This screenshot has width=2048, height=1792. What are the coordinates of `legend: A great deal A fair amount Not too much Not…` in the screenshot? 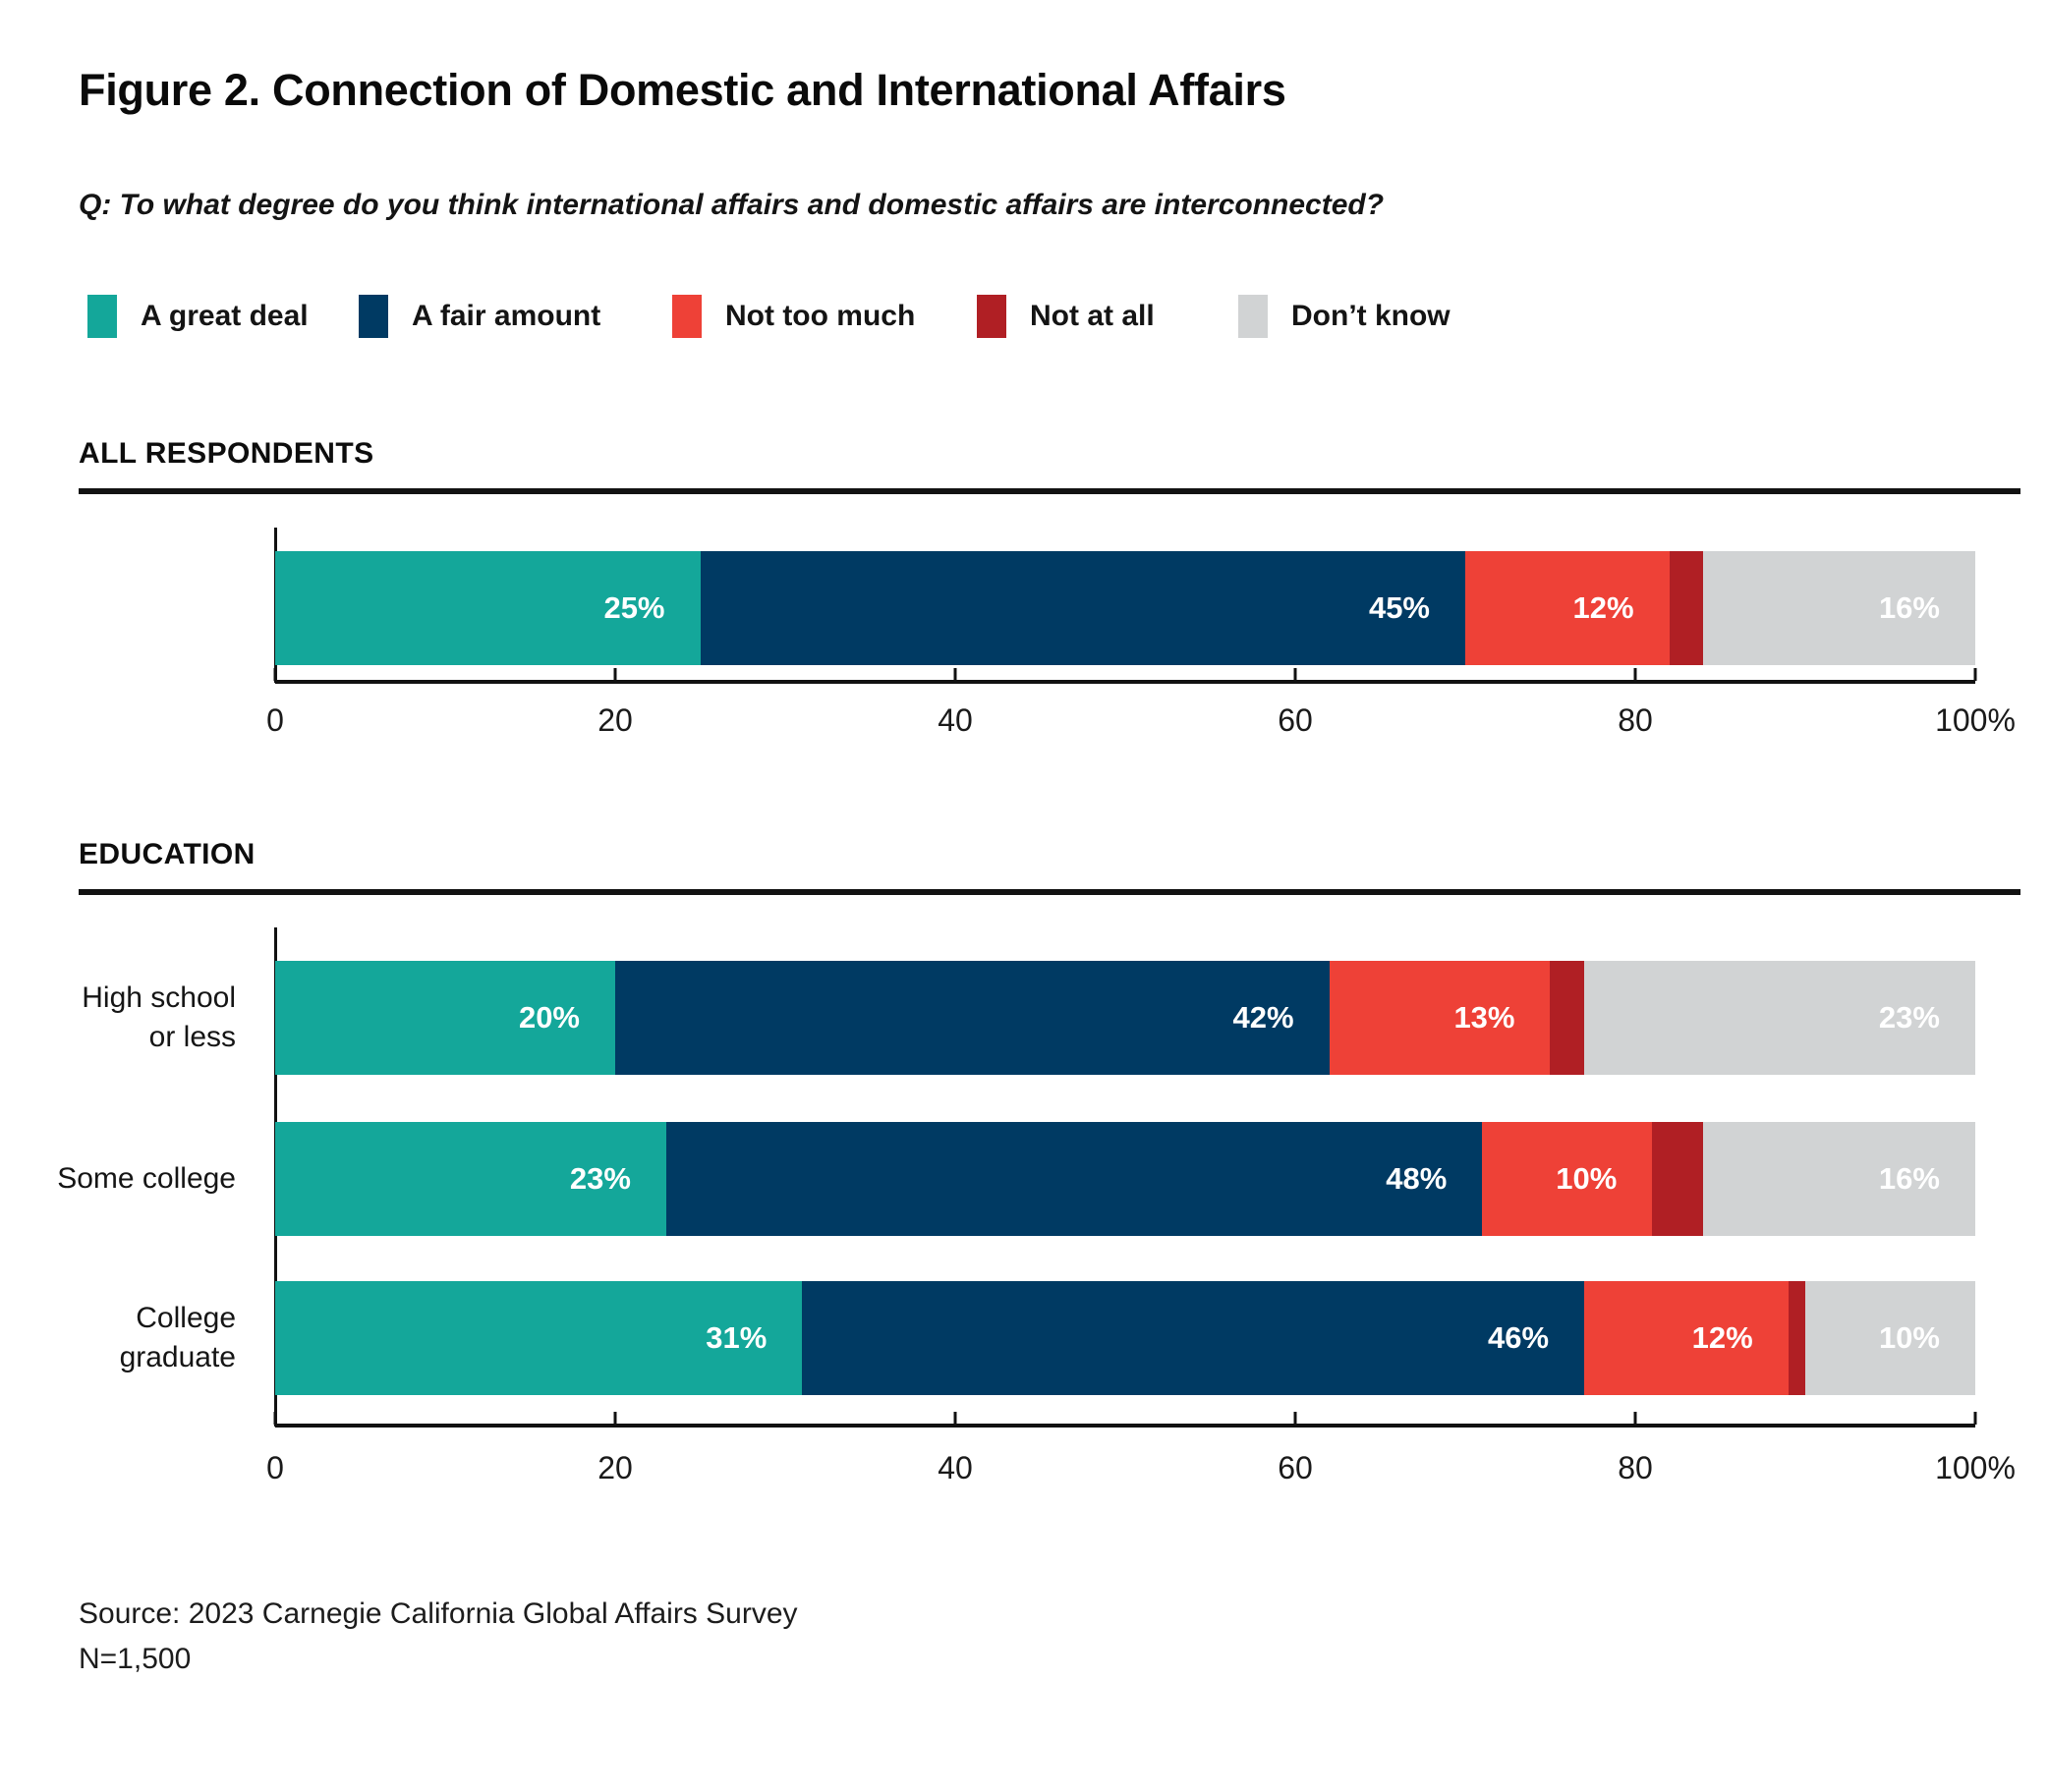 It's located at (1024, 316).